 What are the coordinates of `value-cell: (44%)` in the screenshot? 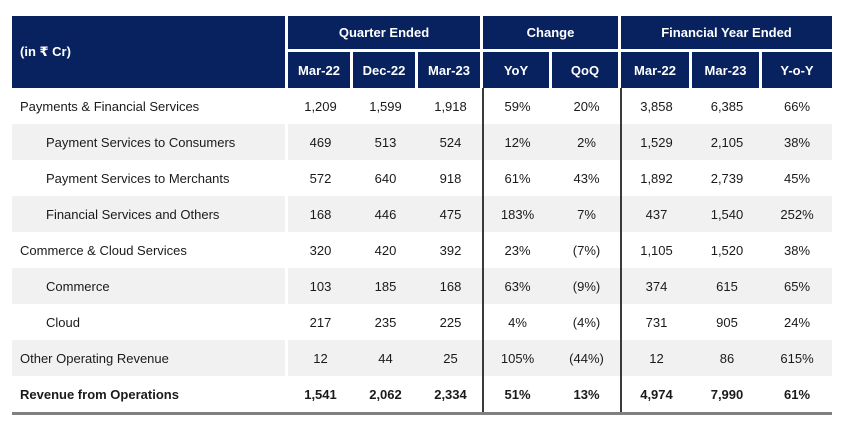 It's located at (586, 358).